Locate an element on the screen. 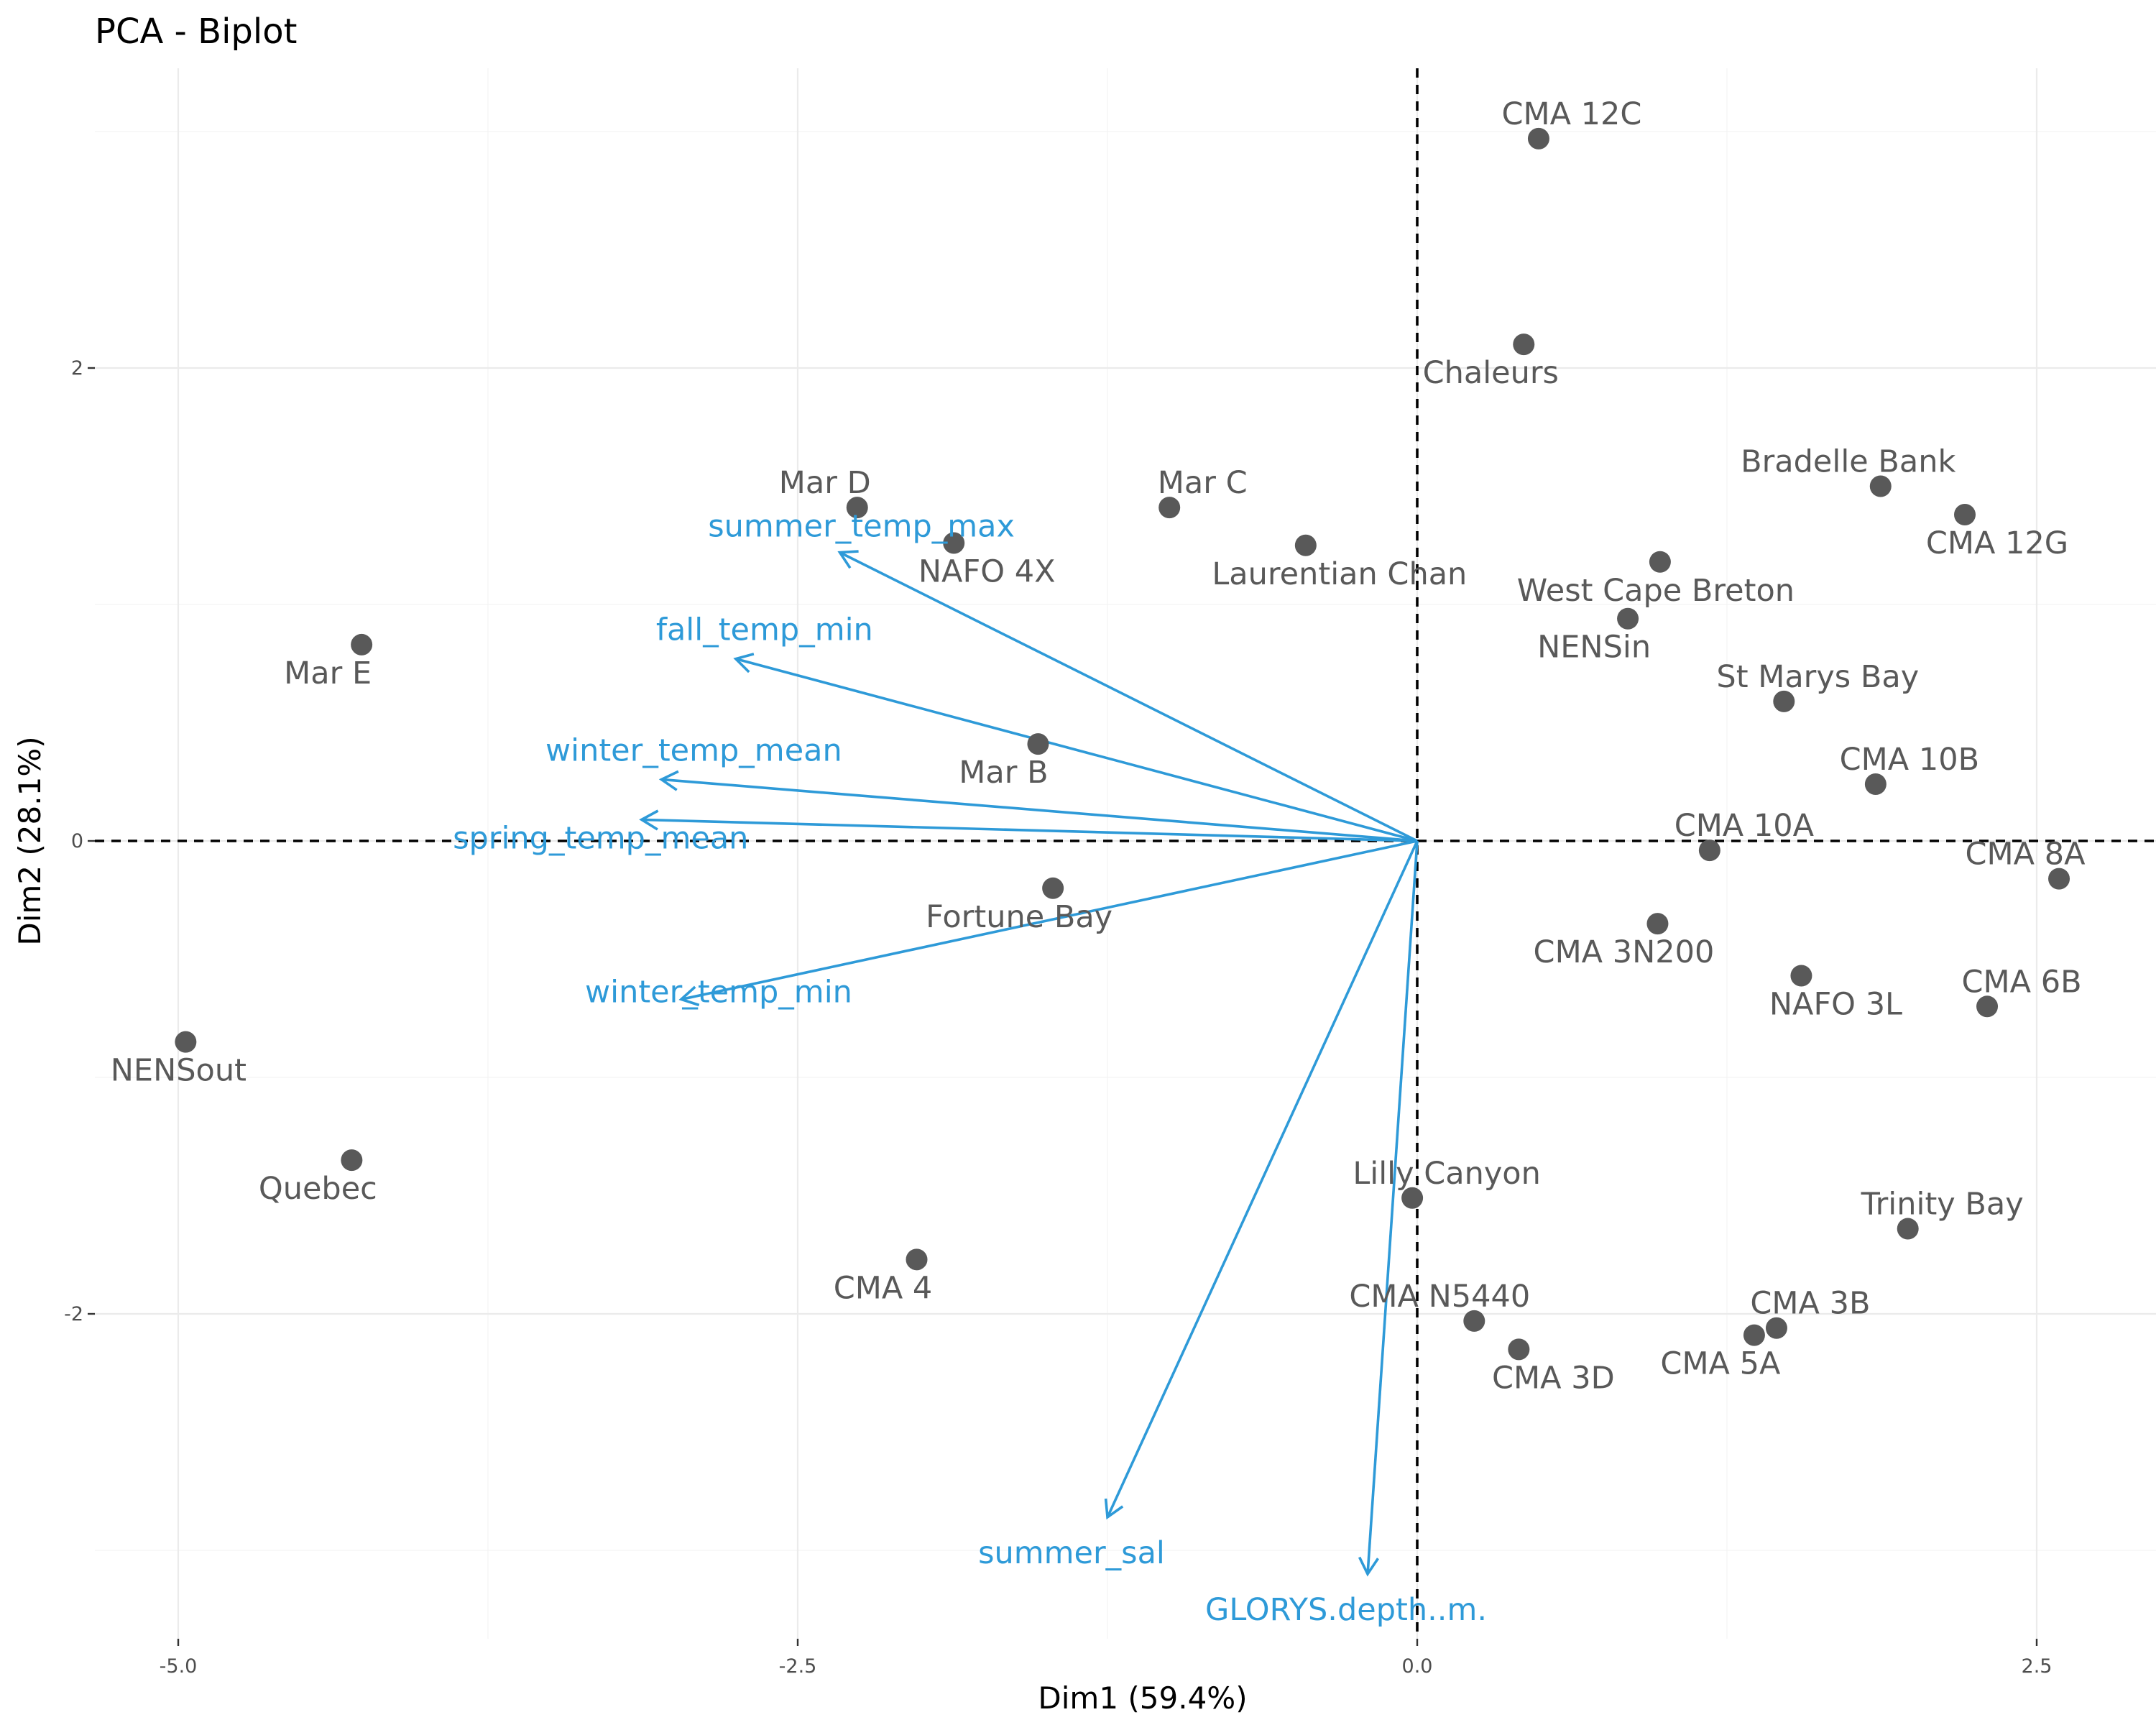  data-point-label: CMA 6B is located at coordinates (2022, 982).